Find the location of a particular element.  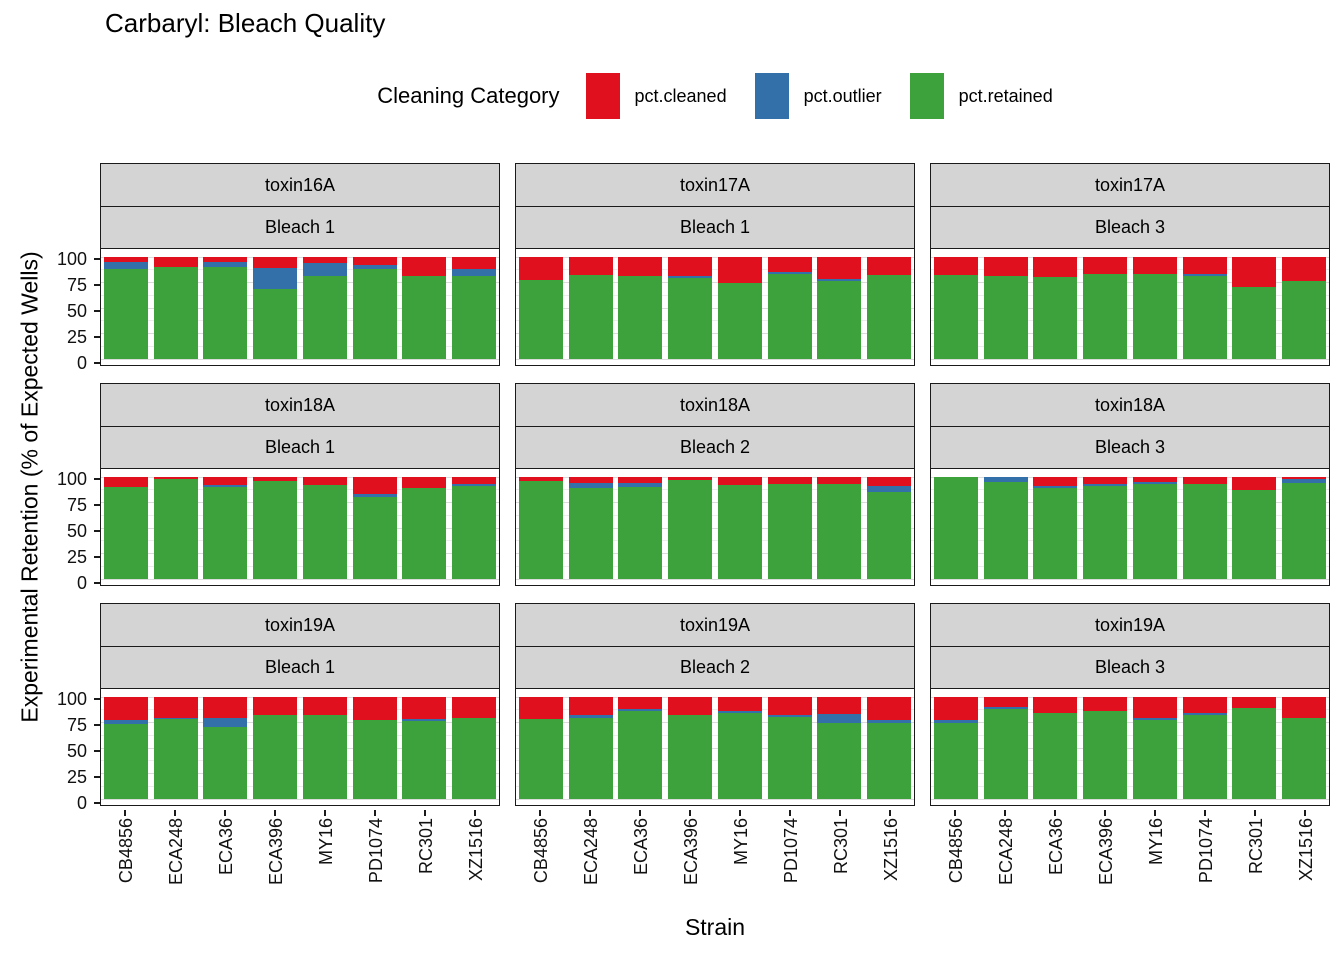

facet-strip-bleach: Bleach 1 is located at coordinates (300, 447).